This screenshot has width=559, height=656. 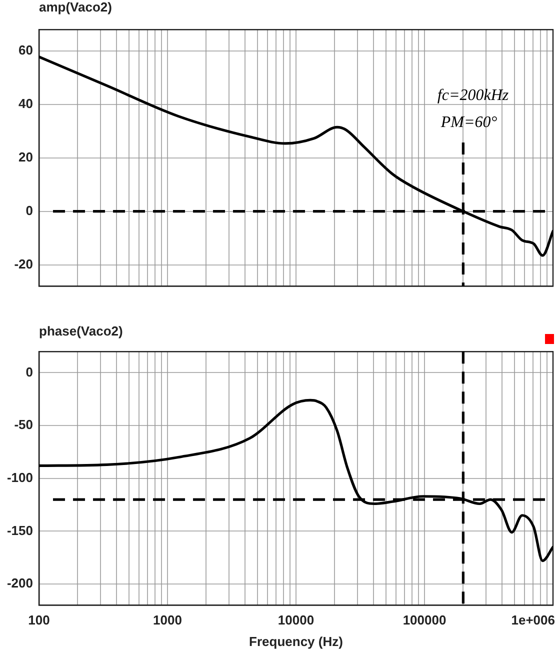 What do you see at coordinates (167, 620) in the screenshot?
I see `x-tick-label: 1000` at bounding box center [167, 620].